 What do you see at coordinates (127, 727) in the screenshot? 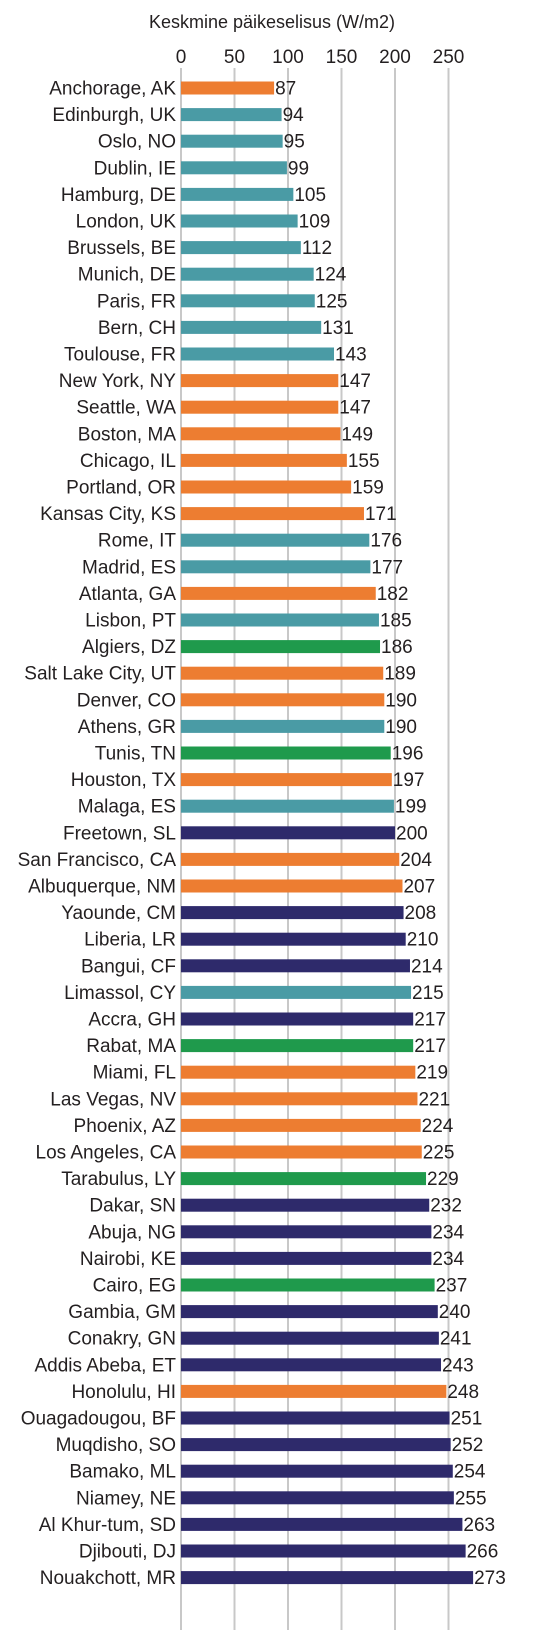
I see `category-label: Athens, GR` at bounding box center [127, 727].